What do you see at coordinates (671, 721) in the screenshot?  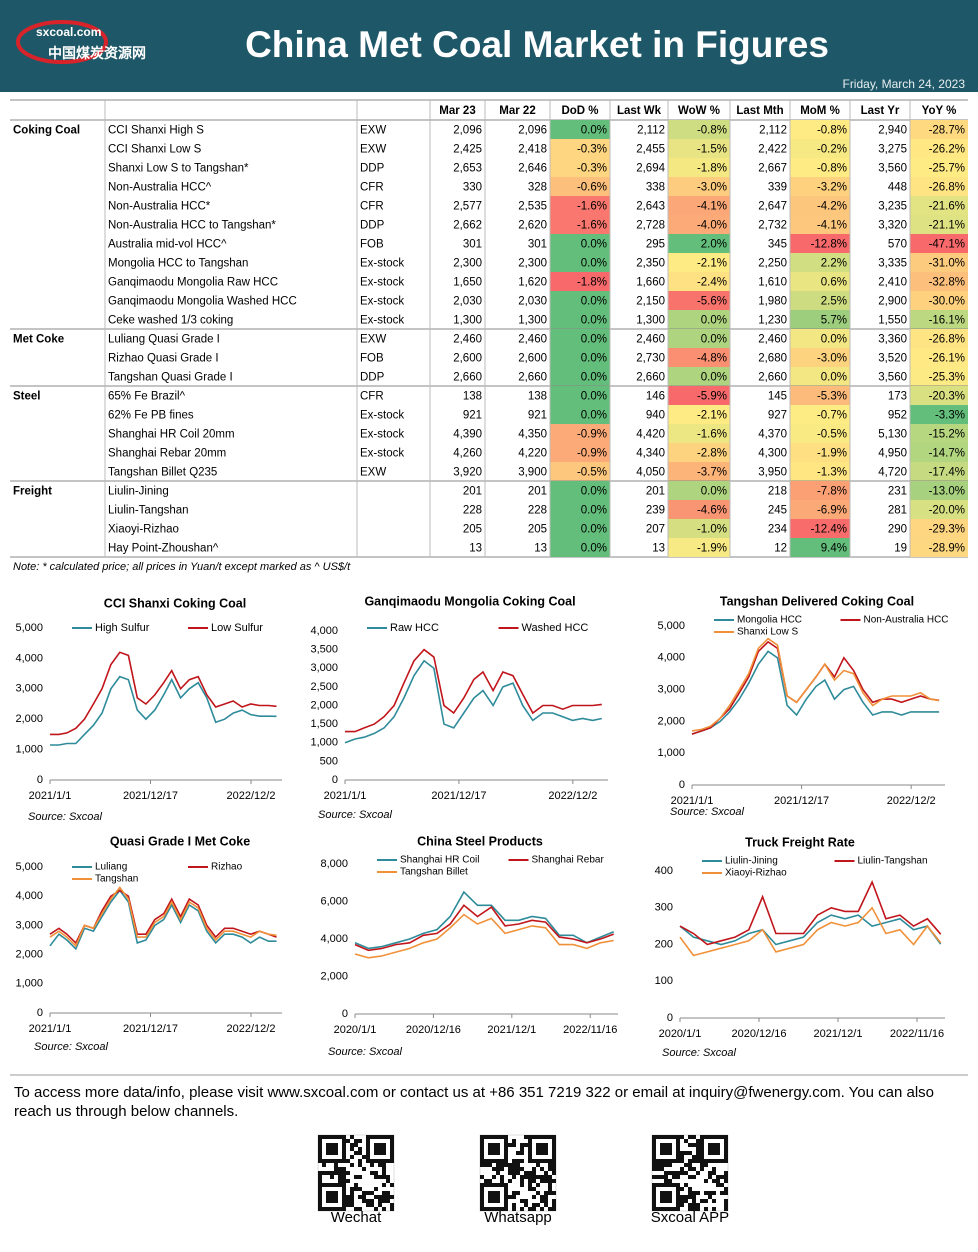 I see `y-tick-label: 2,000` at bounding box center [671, 721].